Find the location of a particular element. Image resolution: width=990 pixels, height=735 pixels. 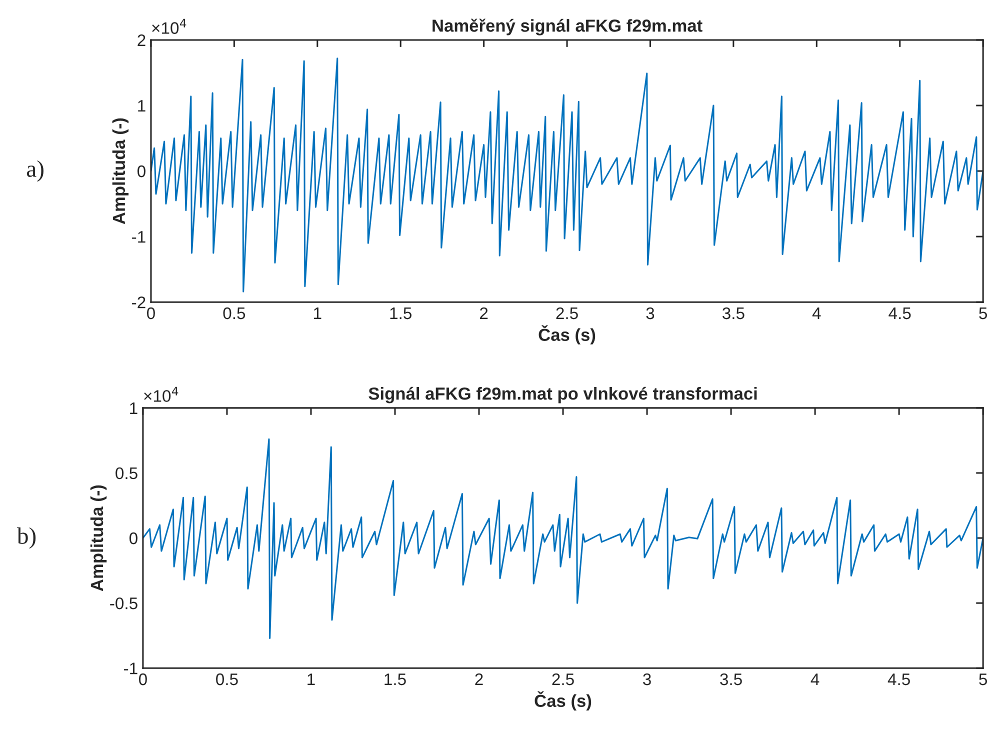

text: b) is located at coordinates (26, 538).